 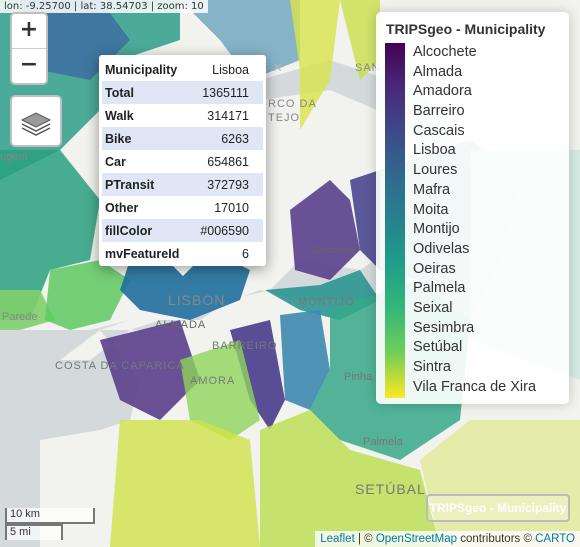 I want to click on popup-row-label: fillColor, so click(x=146, y=230).